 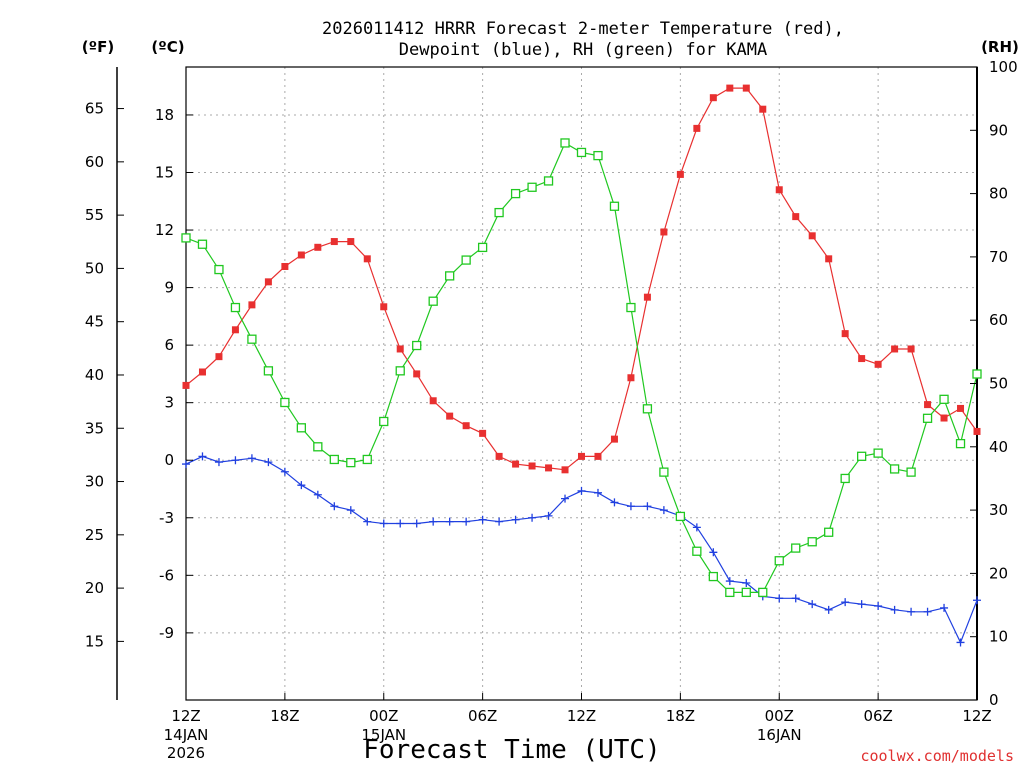 I want to click on fahrenheit-tick-label: 65, so click(x=94, y=109).